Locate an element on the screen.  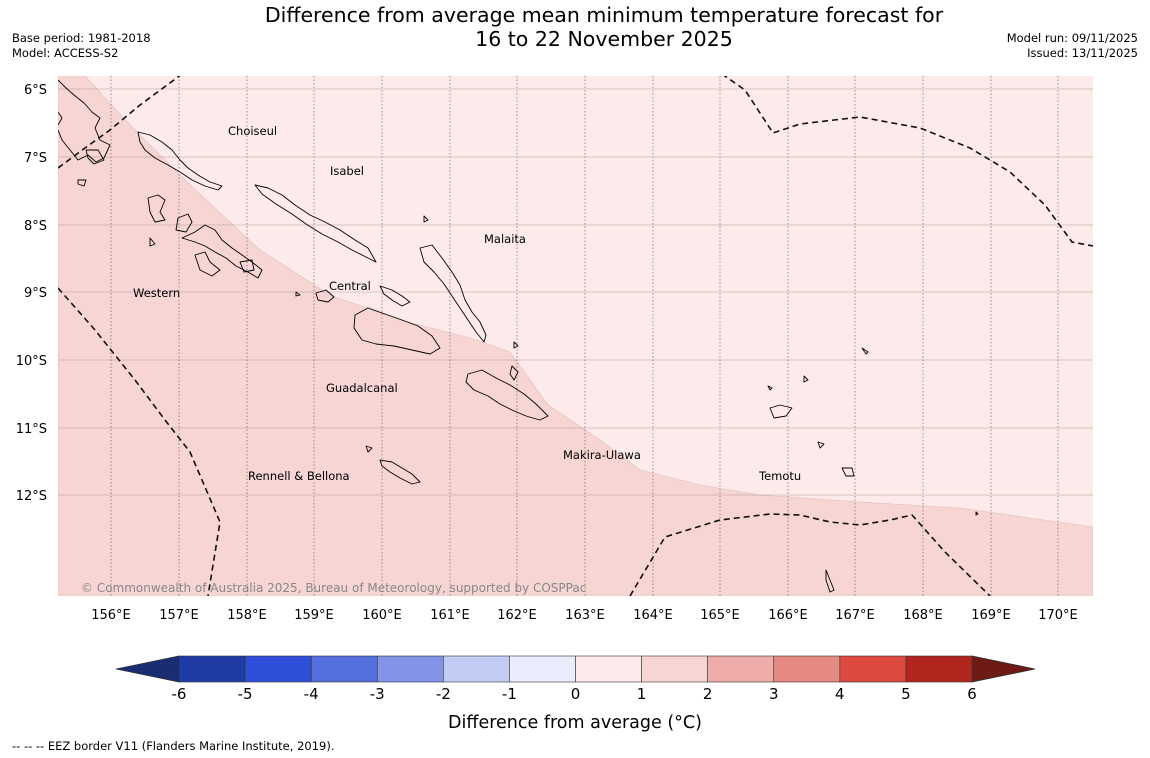
lon-label: 157°E is located at coordinates (179, 615).